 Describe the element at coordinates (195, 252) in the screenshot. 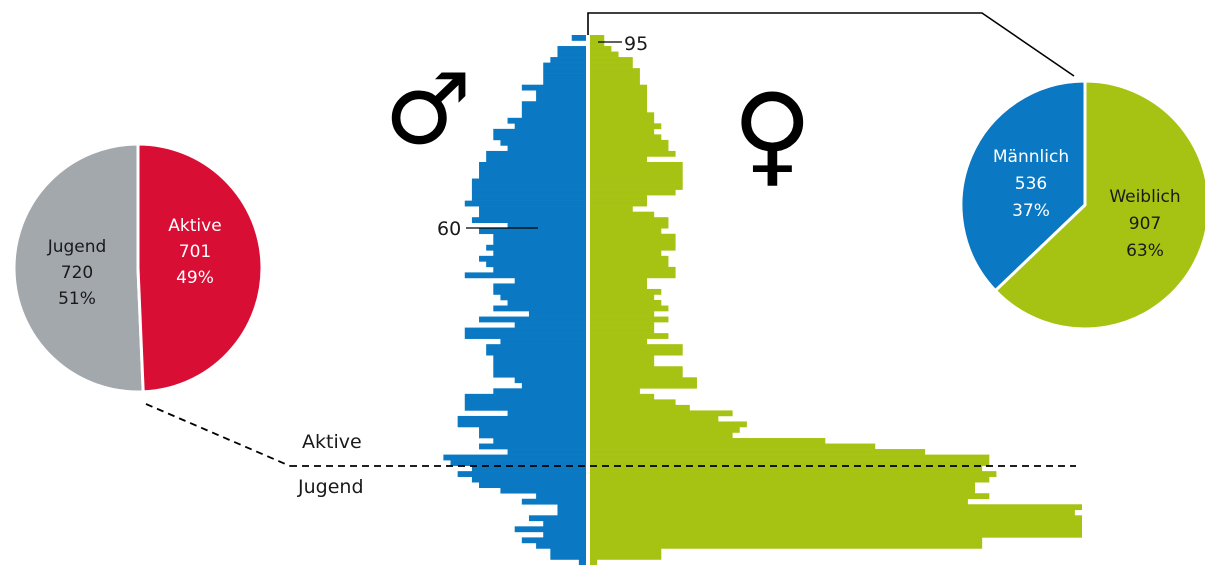

I see `pie-value-aktive: 701` at that location.